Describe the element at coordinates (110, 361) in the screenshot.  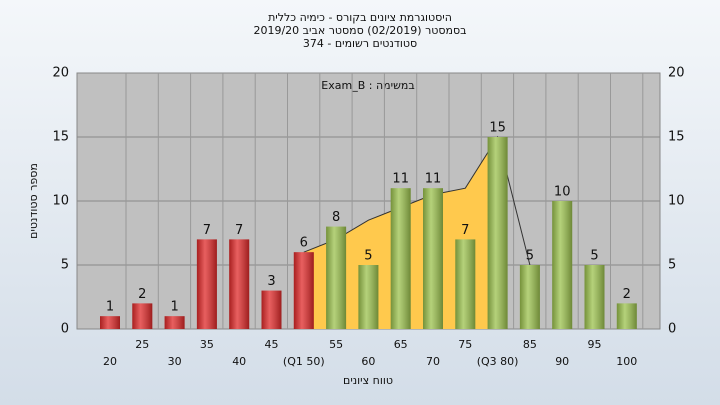
I see `x-tick-label: 20` at that location.